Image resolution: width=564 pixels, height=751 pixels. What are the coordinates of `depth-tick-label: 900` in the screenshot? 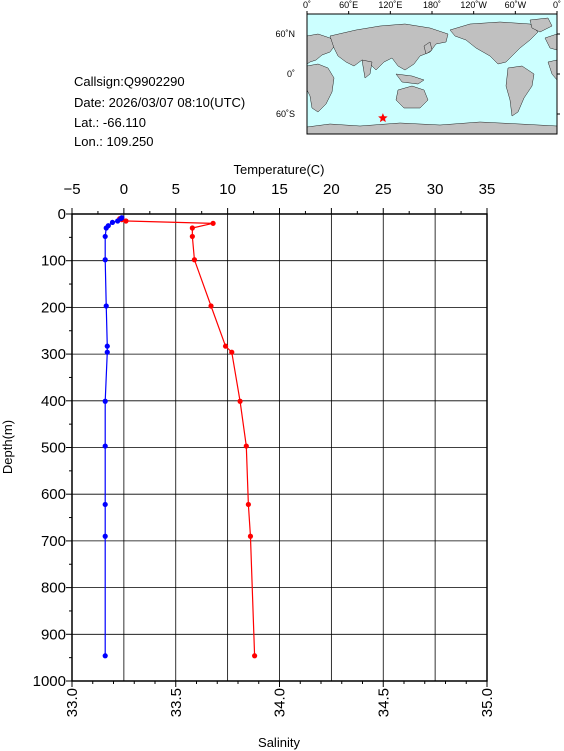 It's located at (53, 634).